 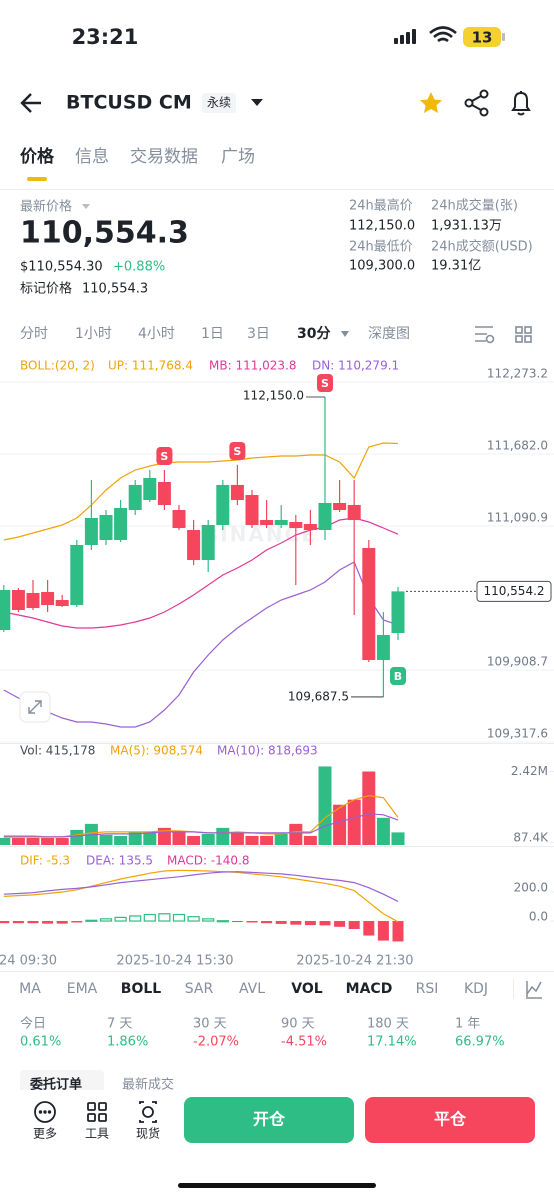 What do you see at coordinates (517, 518) in the screenshot?
I see `y-tick-label: 111,090.9` at bounding box center [517, 518].